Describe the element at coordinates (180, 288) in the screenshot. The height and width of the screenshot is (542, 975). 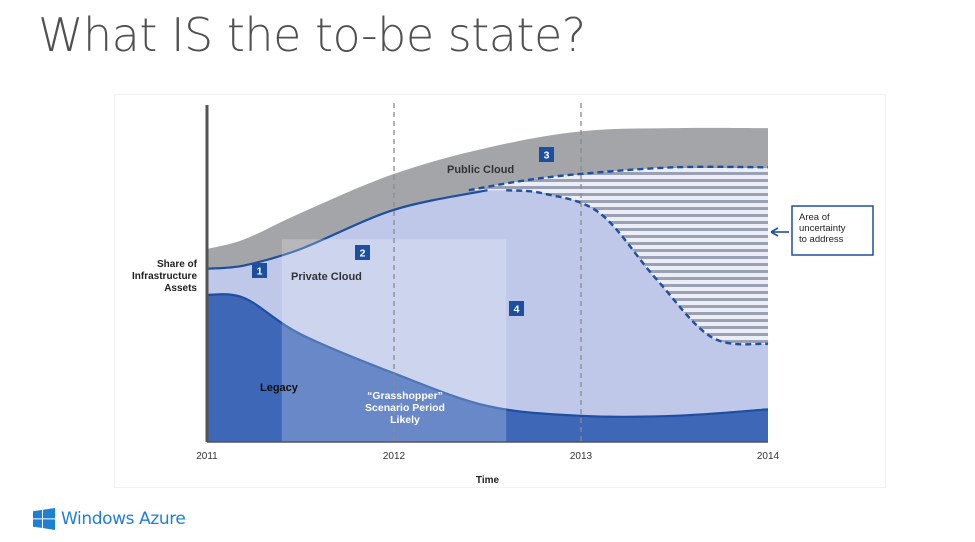
I see `y-axis-label: Assets` at that location.